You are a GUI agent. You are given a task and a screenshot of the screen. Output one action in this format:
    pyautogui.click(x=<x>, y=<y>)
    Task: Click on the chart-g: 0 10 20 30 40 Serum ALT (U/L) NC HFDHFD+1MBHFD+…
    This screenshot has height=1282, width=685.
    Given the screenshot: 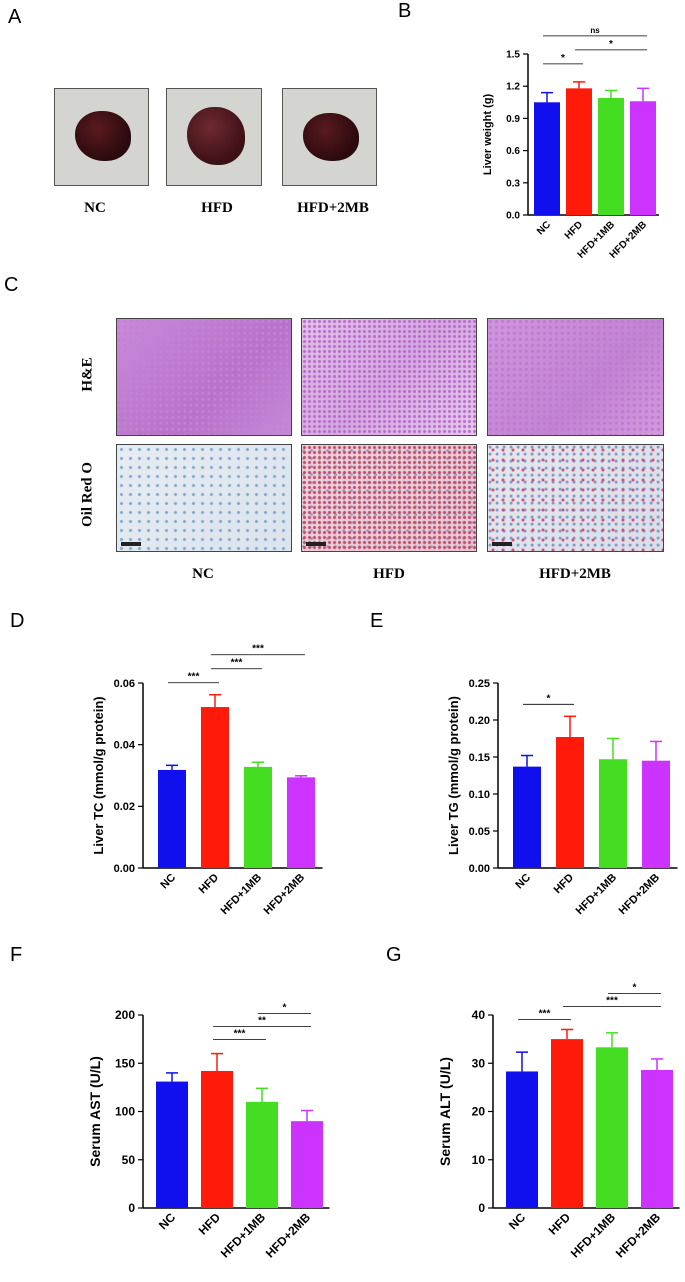 What is the action you would take?
    pyautogui.click(x=558, y=1121)
    